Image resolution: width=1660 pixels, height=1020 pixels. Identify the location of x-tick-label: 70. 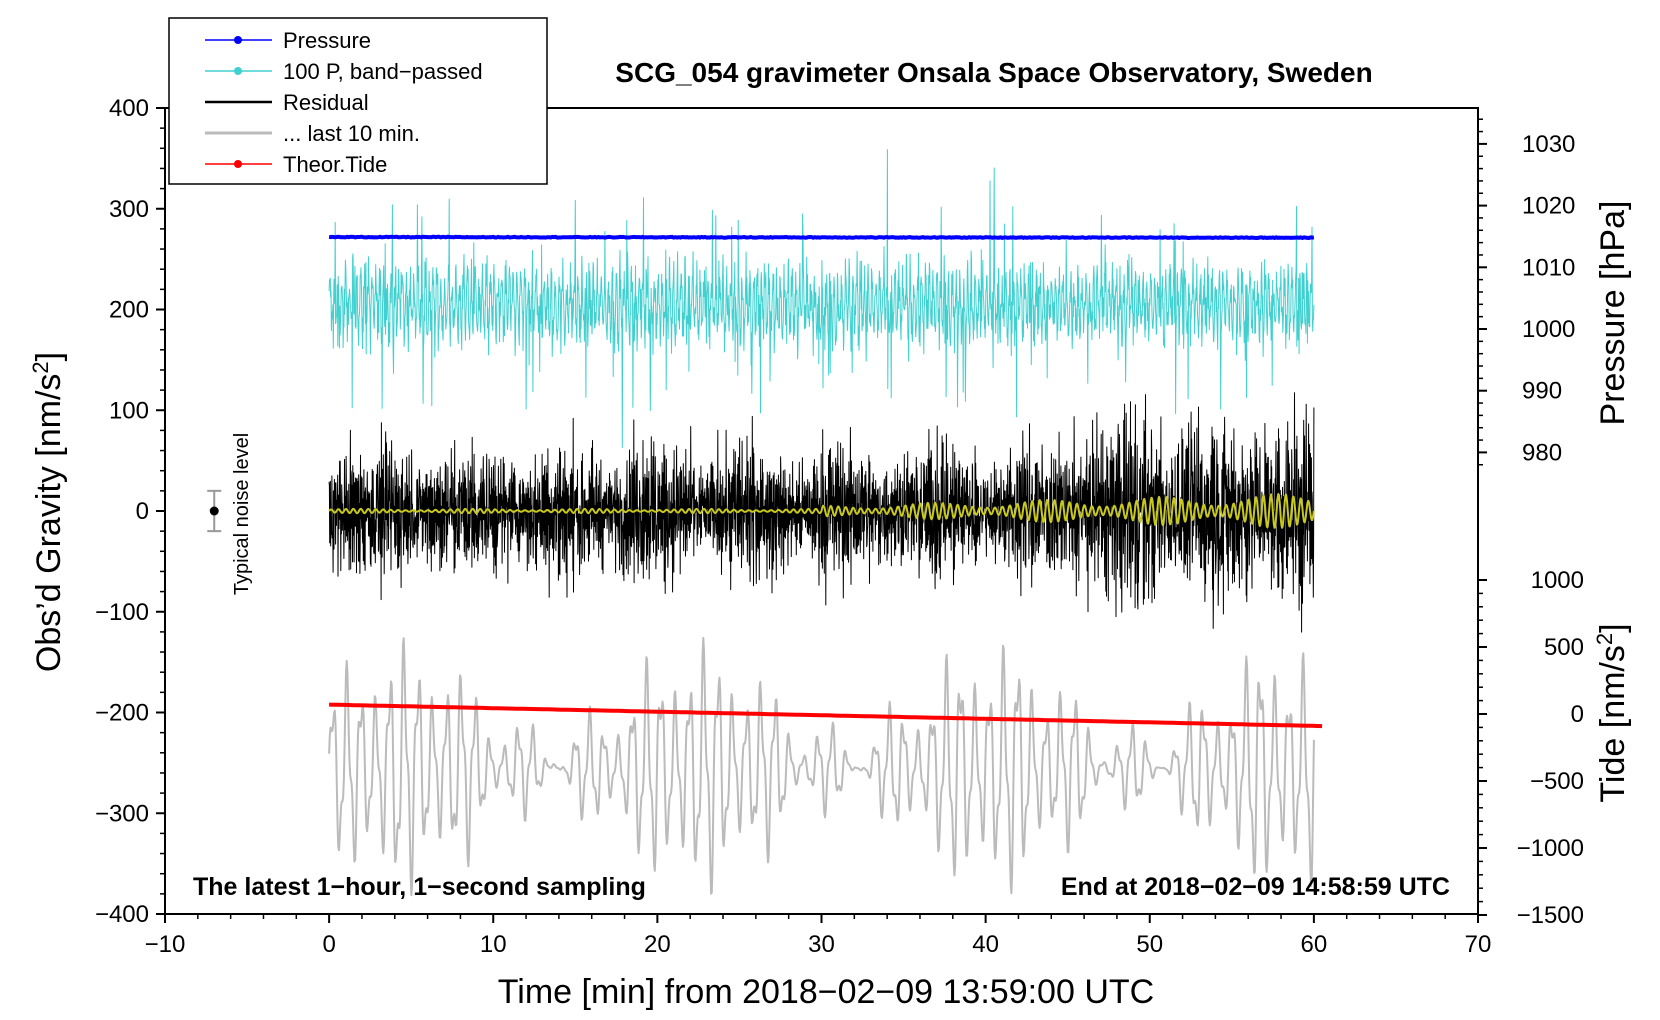
(1478, 944).